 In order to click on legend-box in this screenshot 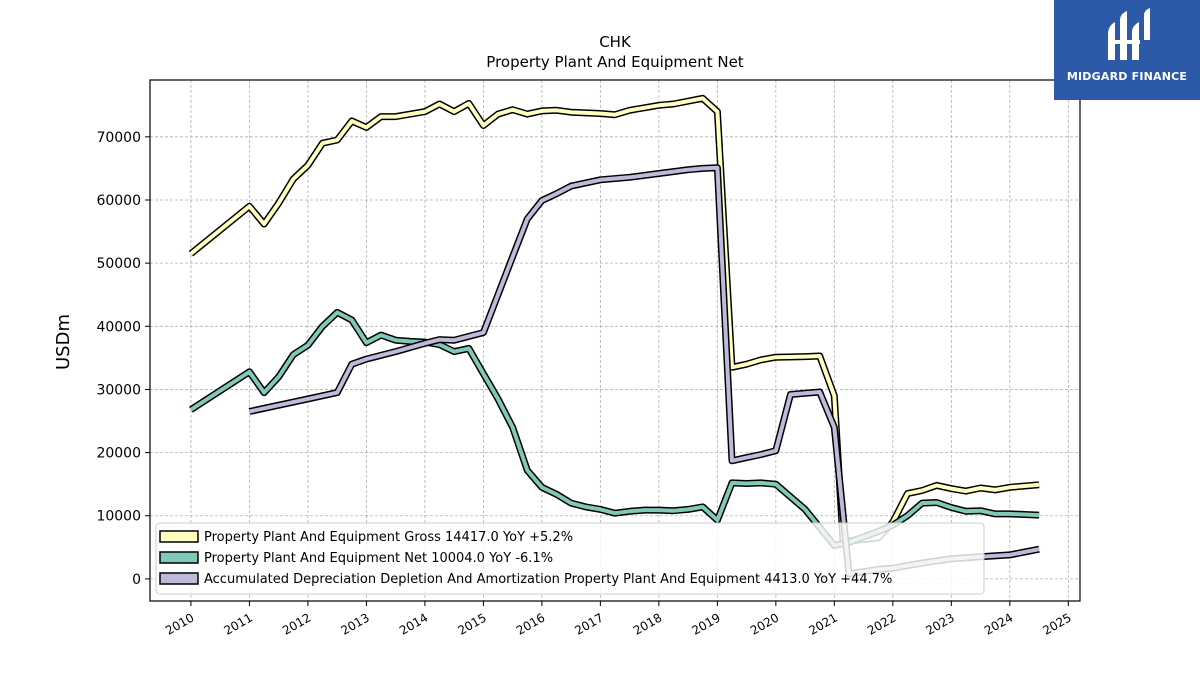, I will do `click(570, 558)`.